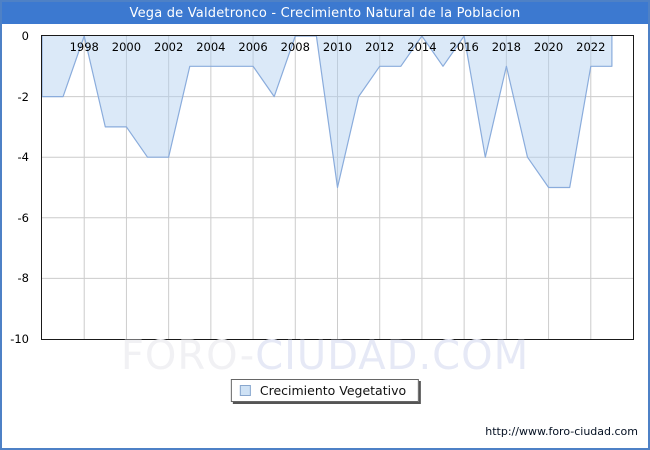 This screenshot has height=450, width=650. I want to click on legend: Crecimiento Vegetativo, so click(325, 390).